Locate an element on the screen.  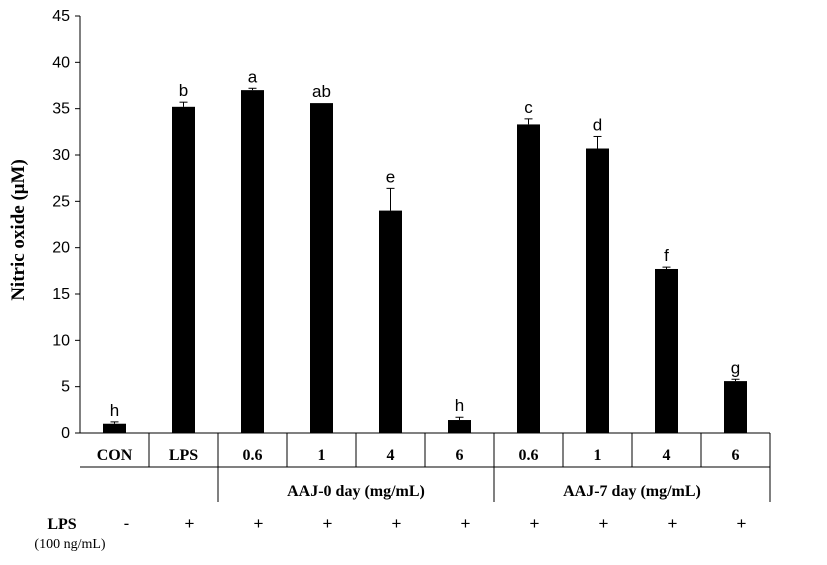
category-label: LPS is located at coordinates (183, 455).